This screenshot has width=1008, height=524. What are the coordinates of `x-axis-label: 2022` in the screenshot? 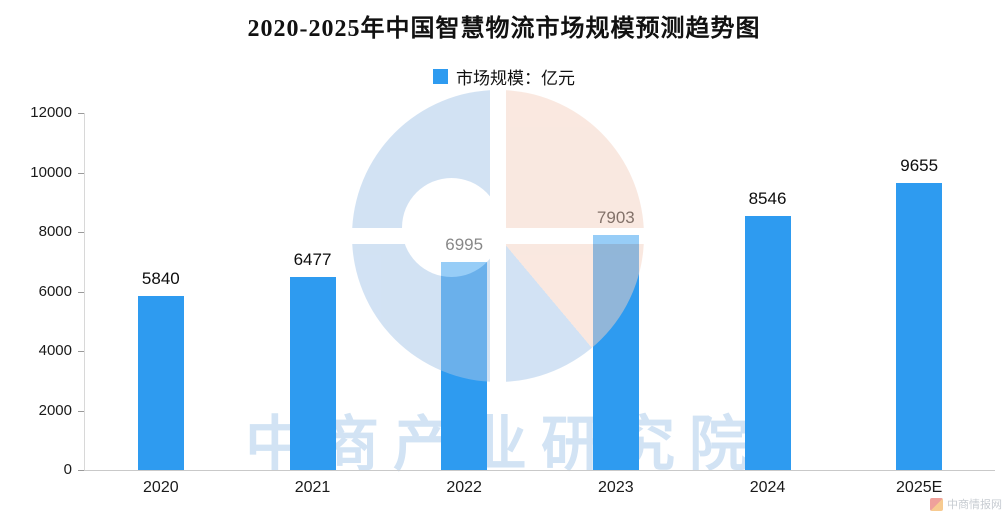 It's located at (464, 487).